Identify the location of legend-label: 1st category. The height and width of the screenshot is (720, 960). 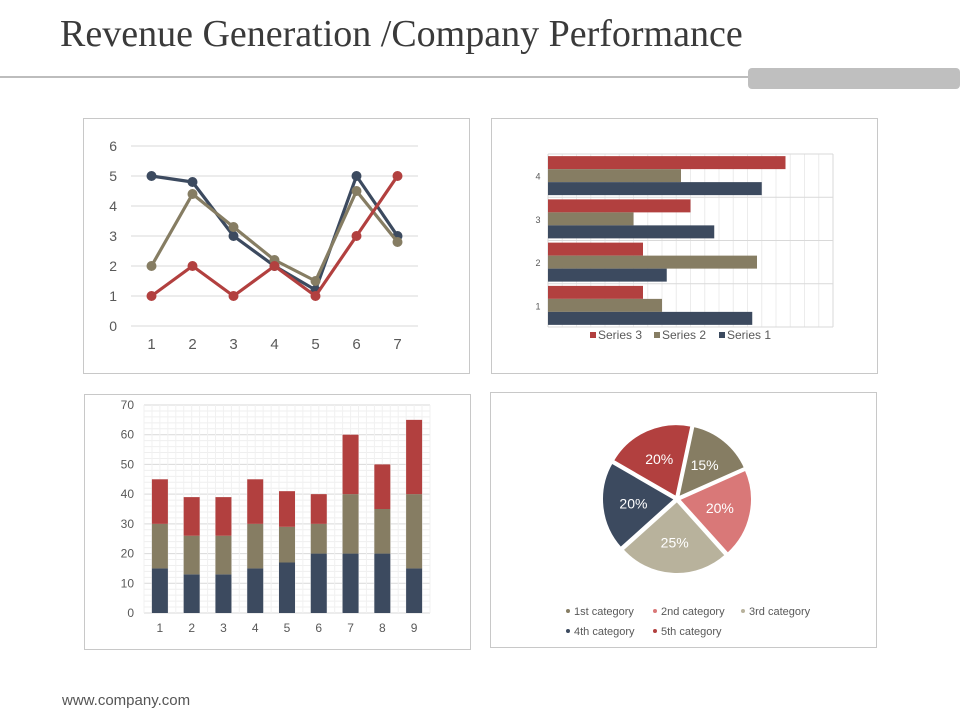
(604, 612).